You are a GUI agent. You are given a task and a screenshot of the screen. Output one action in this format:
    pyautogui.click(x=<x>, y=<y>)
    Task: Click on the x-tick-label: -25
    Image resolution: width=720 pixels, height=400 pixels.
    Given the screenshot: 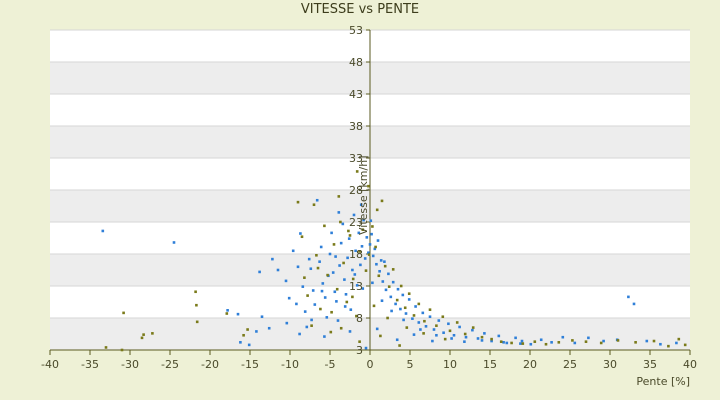 What is the action you would take?
    pyautogui.click(x=170, y=364)
    